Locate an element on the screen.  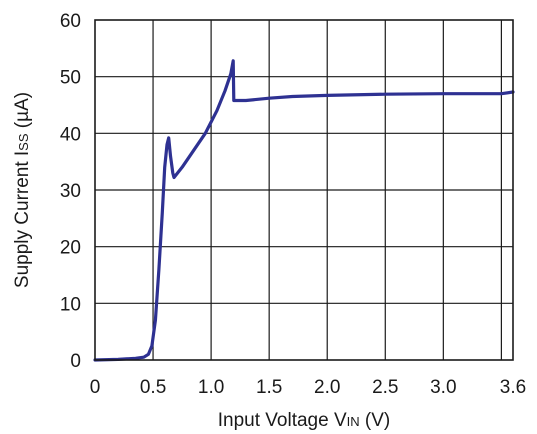
y-axis-title-subscript: SS is located at coordinates (23, 142).